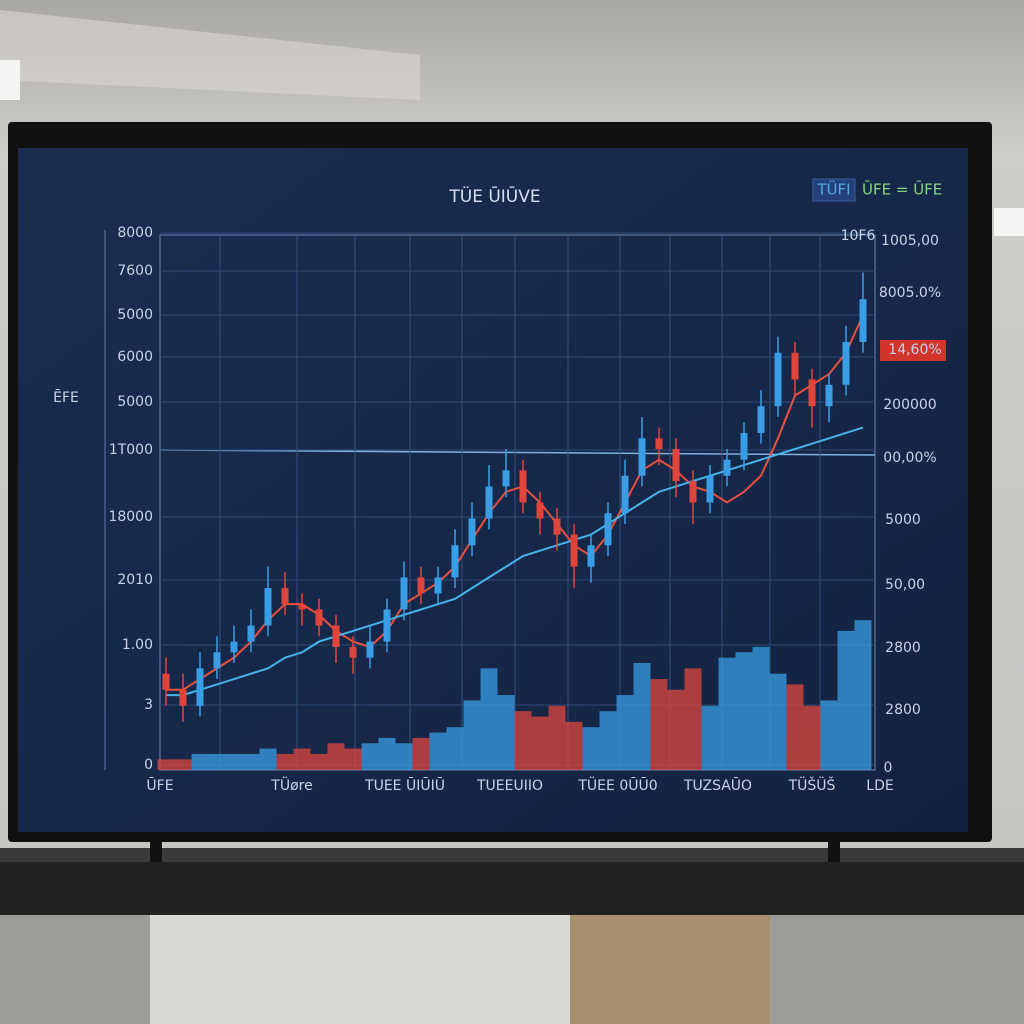  Describe the element at coordinates (148, 765) in the screenshot. I see `y-tick-label: 0` at that location.